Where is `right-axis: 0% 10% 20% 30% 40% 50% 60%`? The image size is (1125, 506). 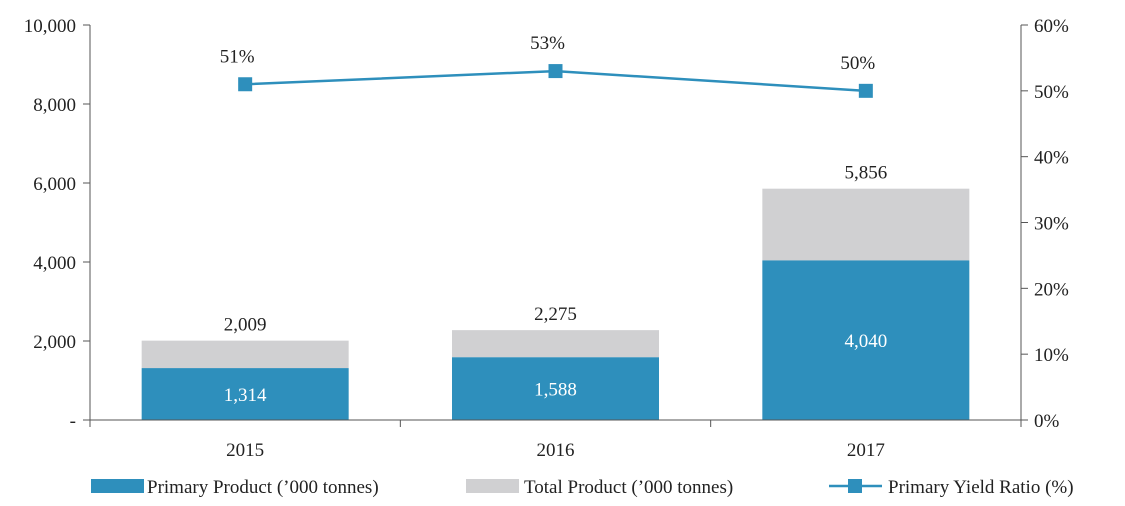
right-axis: 0% 10% 20% 30% 40% 50% 60% is located at coordinates (1045, 224).